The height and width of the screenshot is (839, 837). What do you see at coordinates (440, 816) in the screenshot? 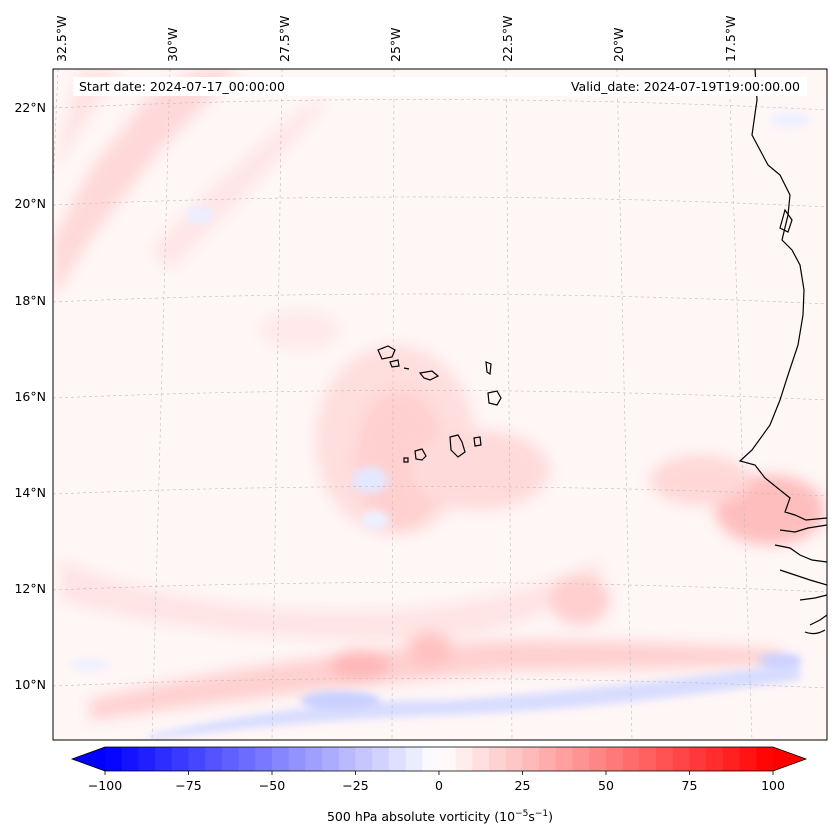
I see `colorbar-title: 500 hPa absolute vorticity (10−5s−1)` at bounding box center [440, 816].